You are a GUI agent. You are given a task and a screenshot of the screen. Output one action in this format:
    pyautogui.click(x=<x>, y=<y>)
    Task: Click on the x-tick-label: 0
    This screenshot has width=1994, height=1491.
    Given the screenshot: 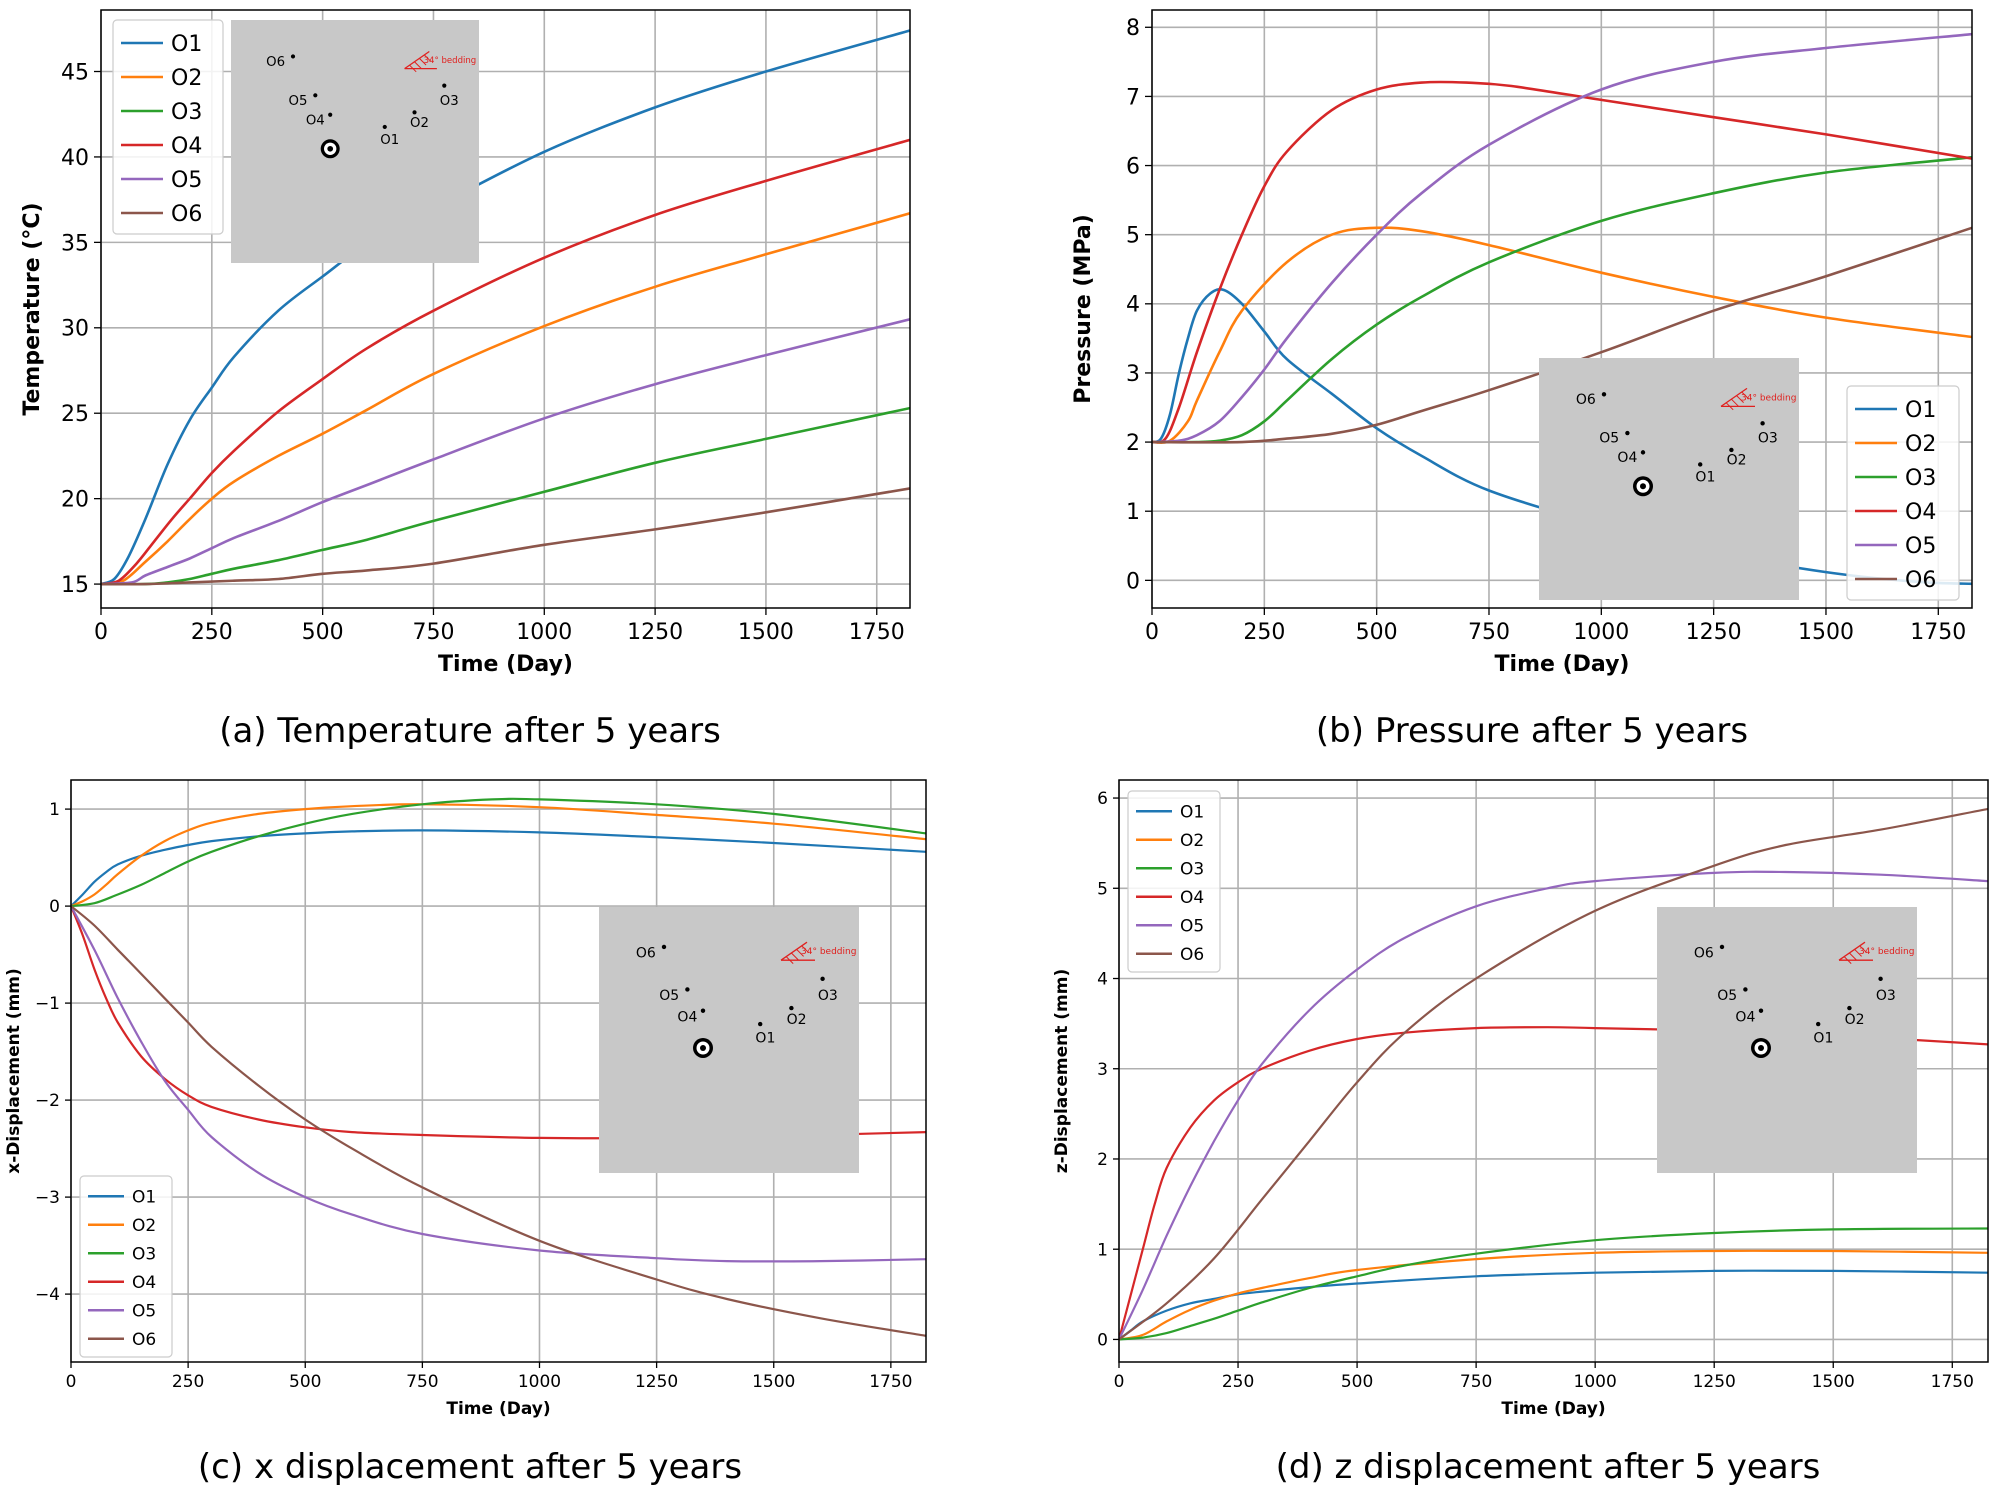 What is the action you would take?
    pyautogui.click(x=101, y=632)
    